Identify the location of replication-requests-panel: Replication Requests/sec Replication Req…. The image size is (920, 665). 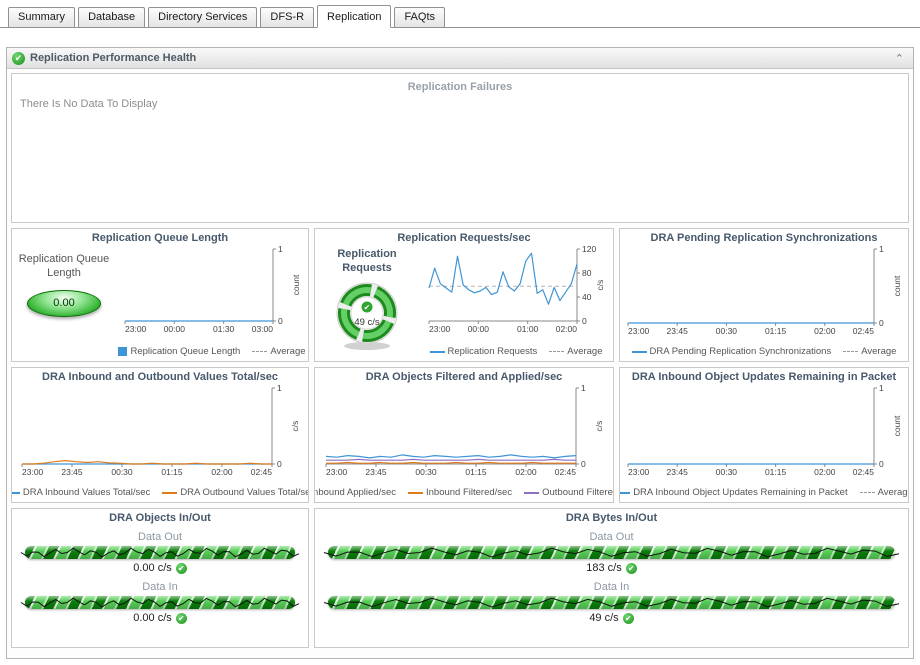
(464, 295).